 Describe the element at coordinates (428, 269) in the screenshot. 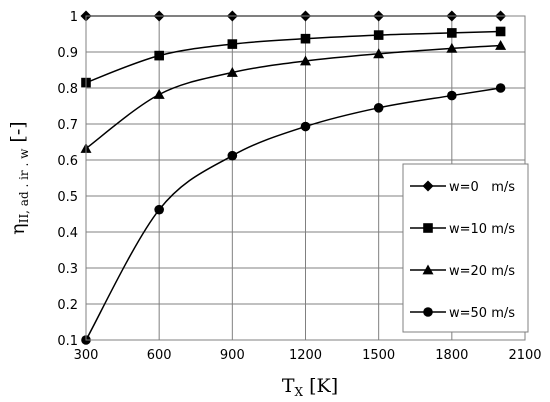

I see `legend-marker-triangle` at that location.